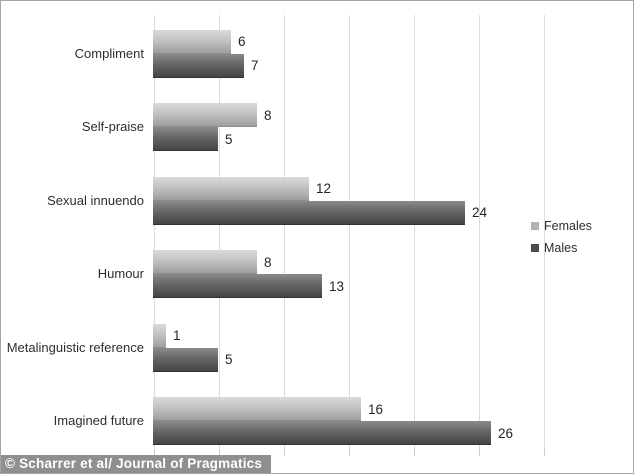 The height and width of the screenshot is (474, 634). What do you see at coordinates (177, 336) in the screenshot?
I see `value-label: 1` at bounding box center [177, 336].